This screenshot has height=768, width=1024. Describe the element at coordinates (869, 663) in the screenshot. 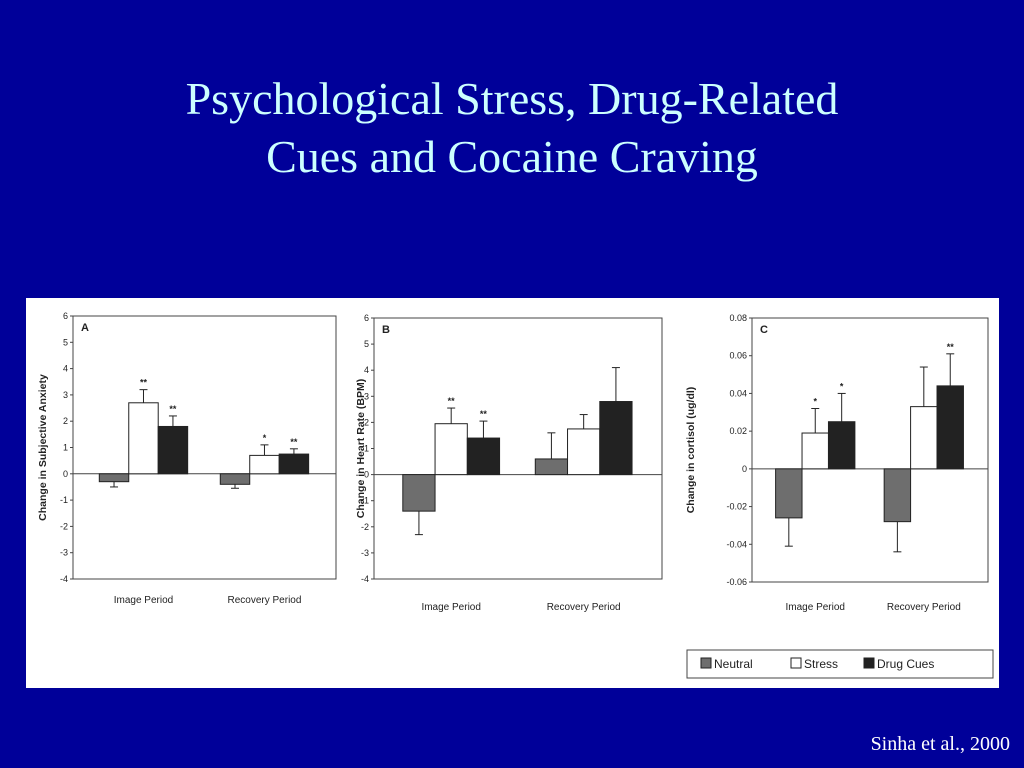

I see `legend-swatch-drug-cues` at that location.